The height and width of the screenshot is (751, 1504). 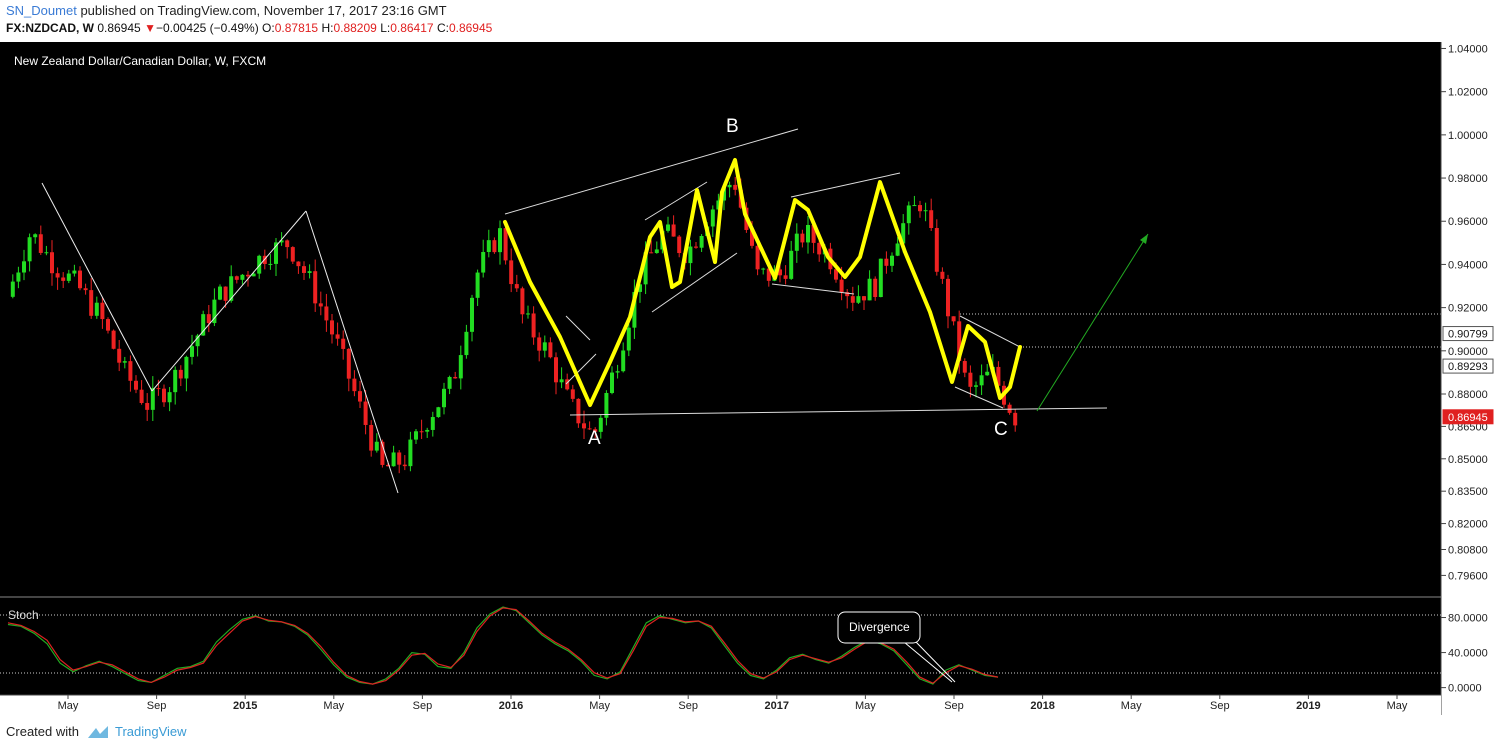 What do you see at coordinates (1468, 550) in the screenshot?
I see `price-tick-label: 0.80800` at bounding box center [1468, 550].